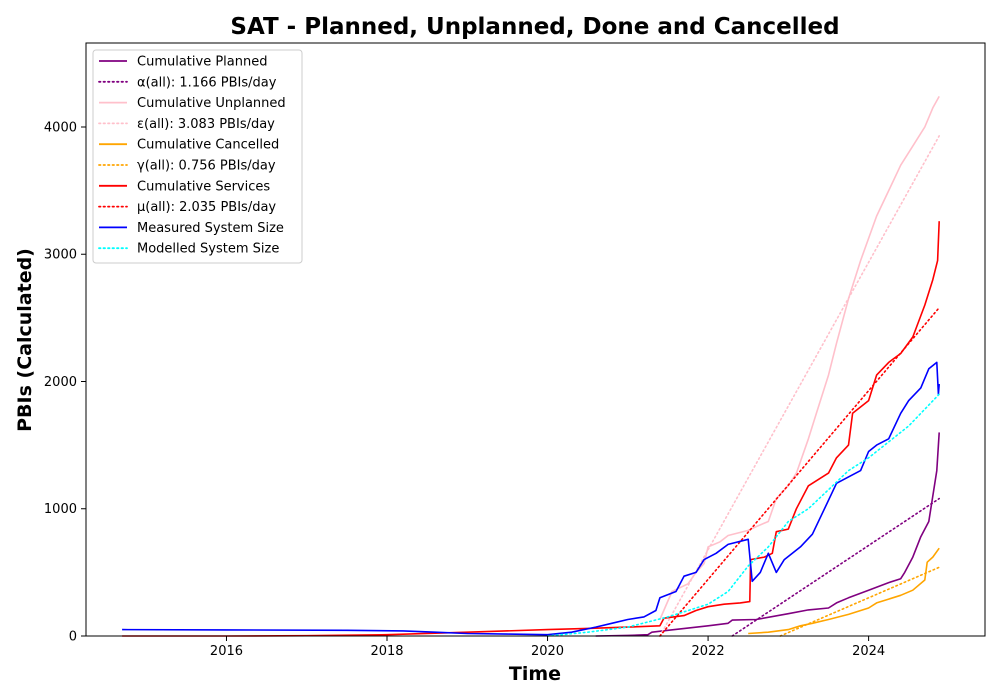  Describe the element at coordinates (60, 509) in the screenshot. I see `y-tick-label: 1000` at that location.